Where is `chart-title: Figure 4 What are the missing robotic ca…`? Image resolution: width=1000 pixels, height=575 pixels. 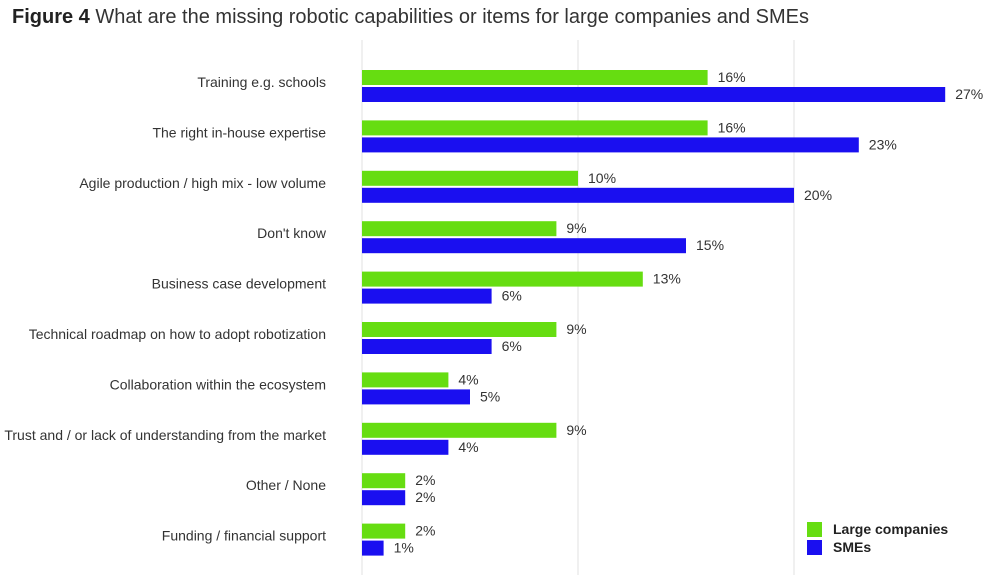
chart-title: Figure 4 What are the missing robotic ca… is located at coordinates (410, 17).